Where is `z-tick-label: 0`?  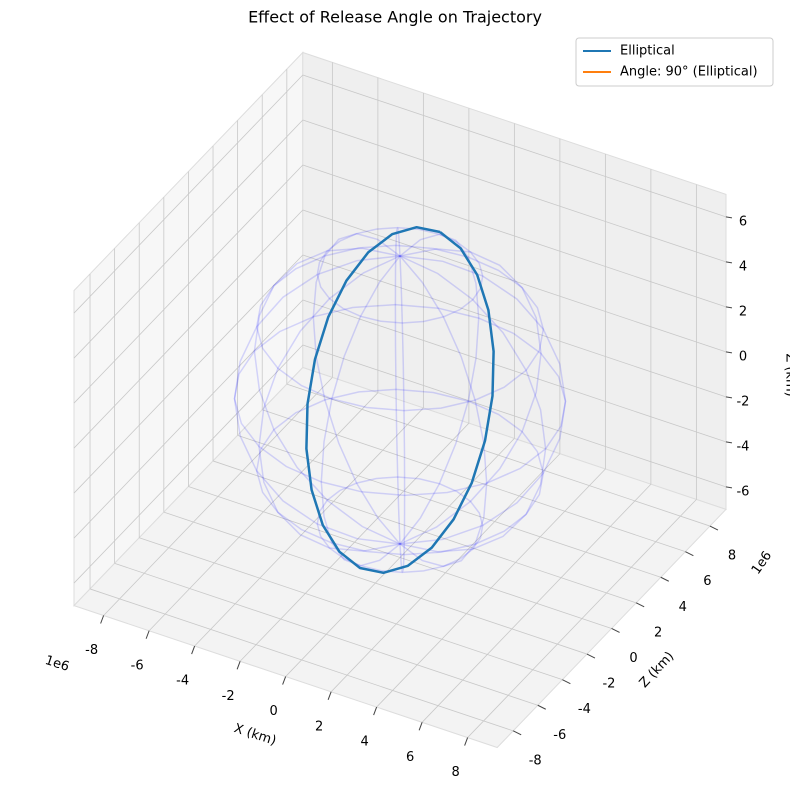 z-tick-label: 0 is located at coordinates (743, 356).